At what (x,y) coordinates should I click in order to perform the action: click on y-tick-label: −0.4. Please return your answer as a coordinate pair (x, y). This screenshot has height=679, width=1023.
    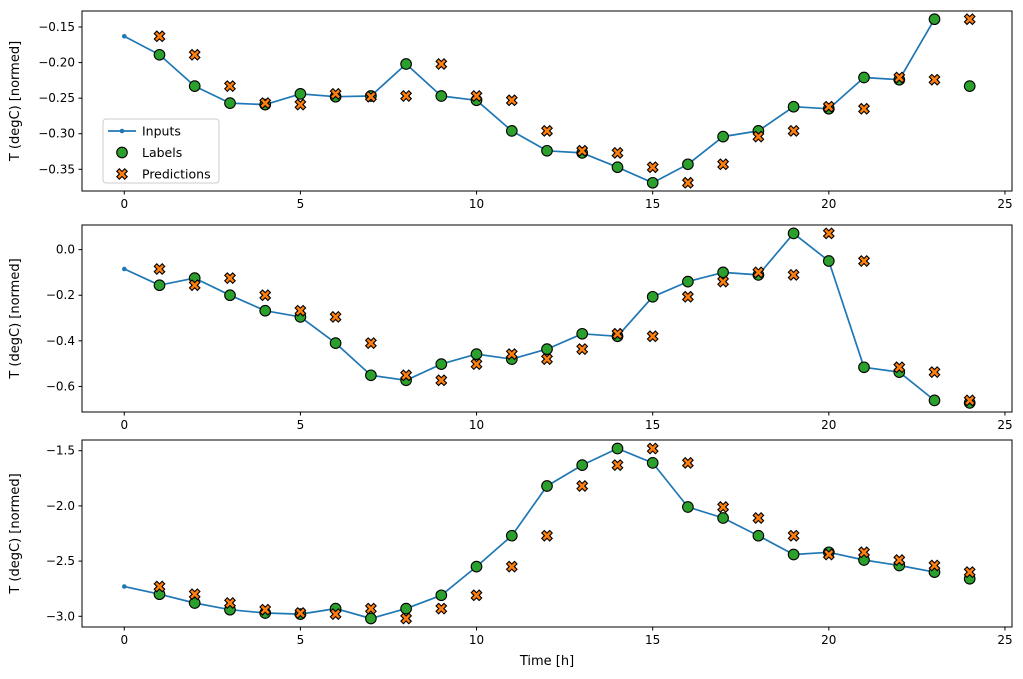
    Looking at the image, I should click on (60, 341).